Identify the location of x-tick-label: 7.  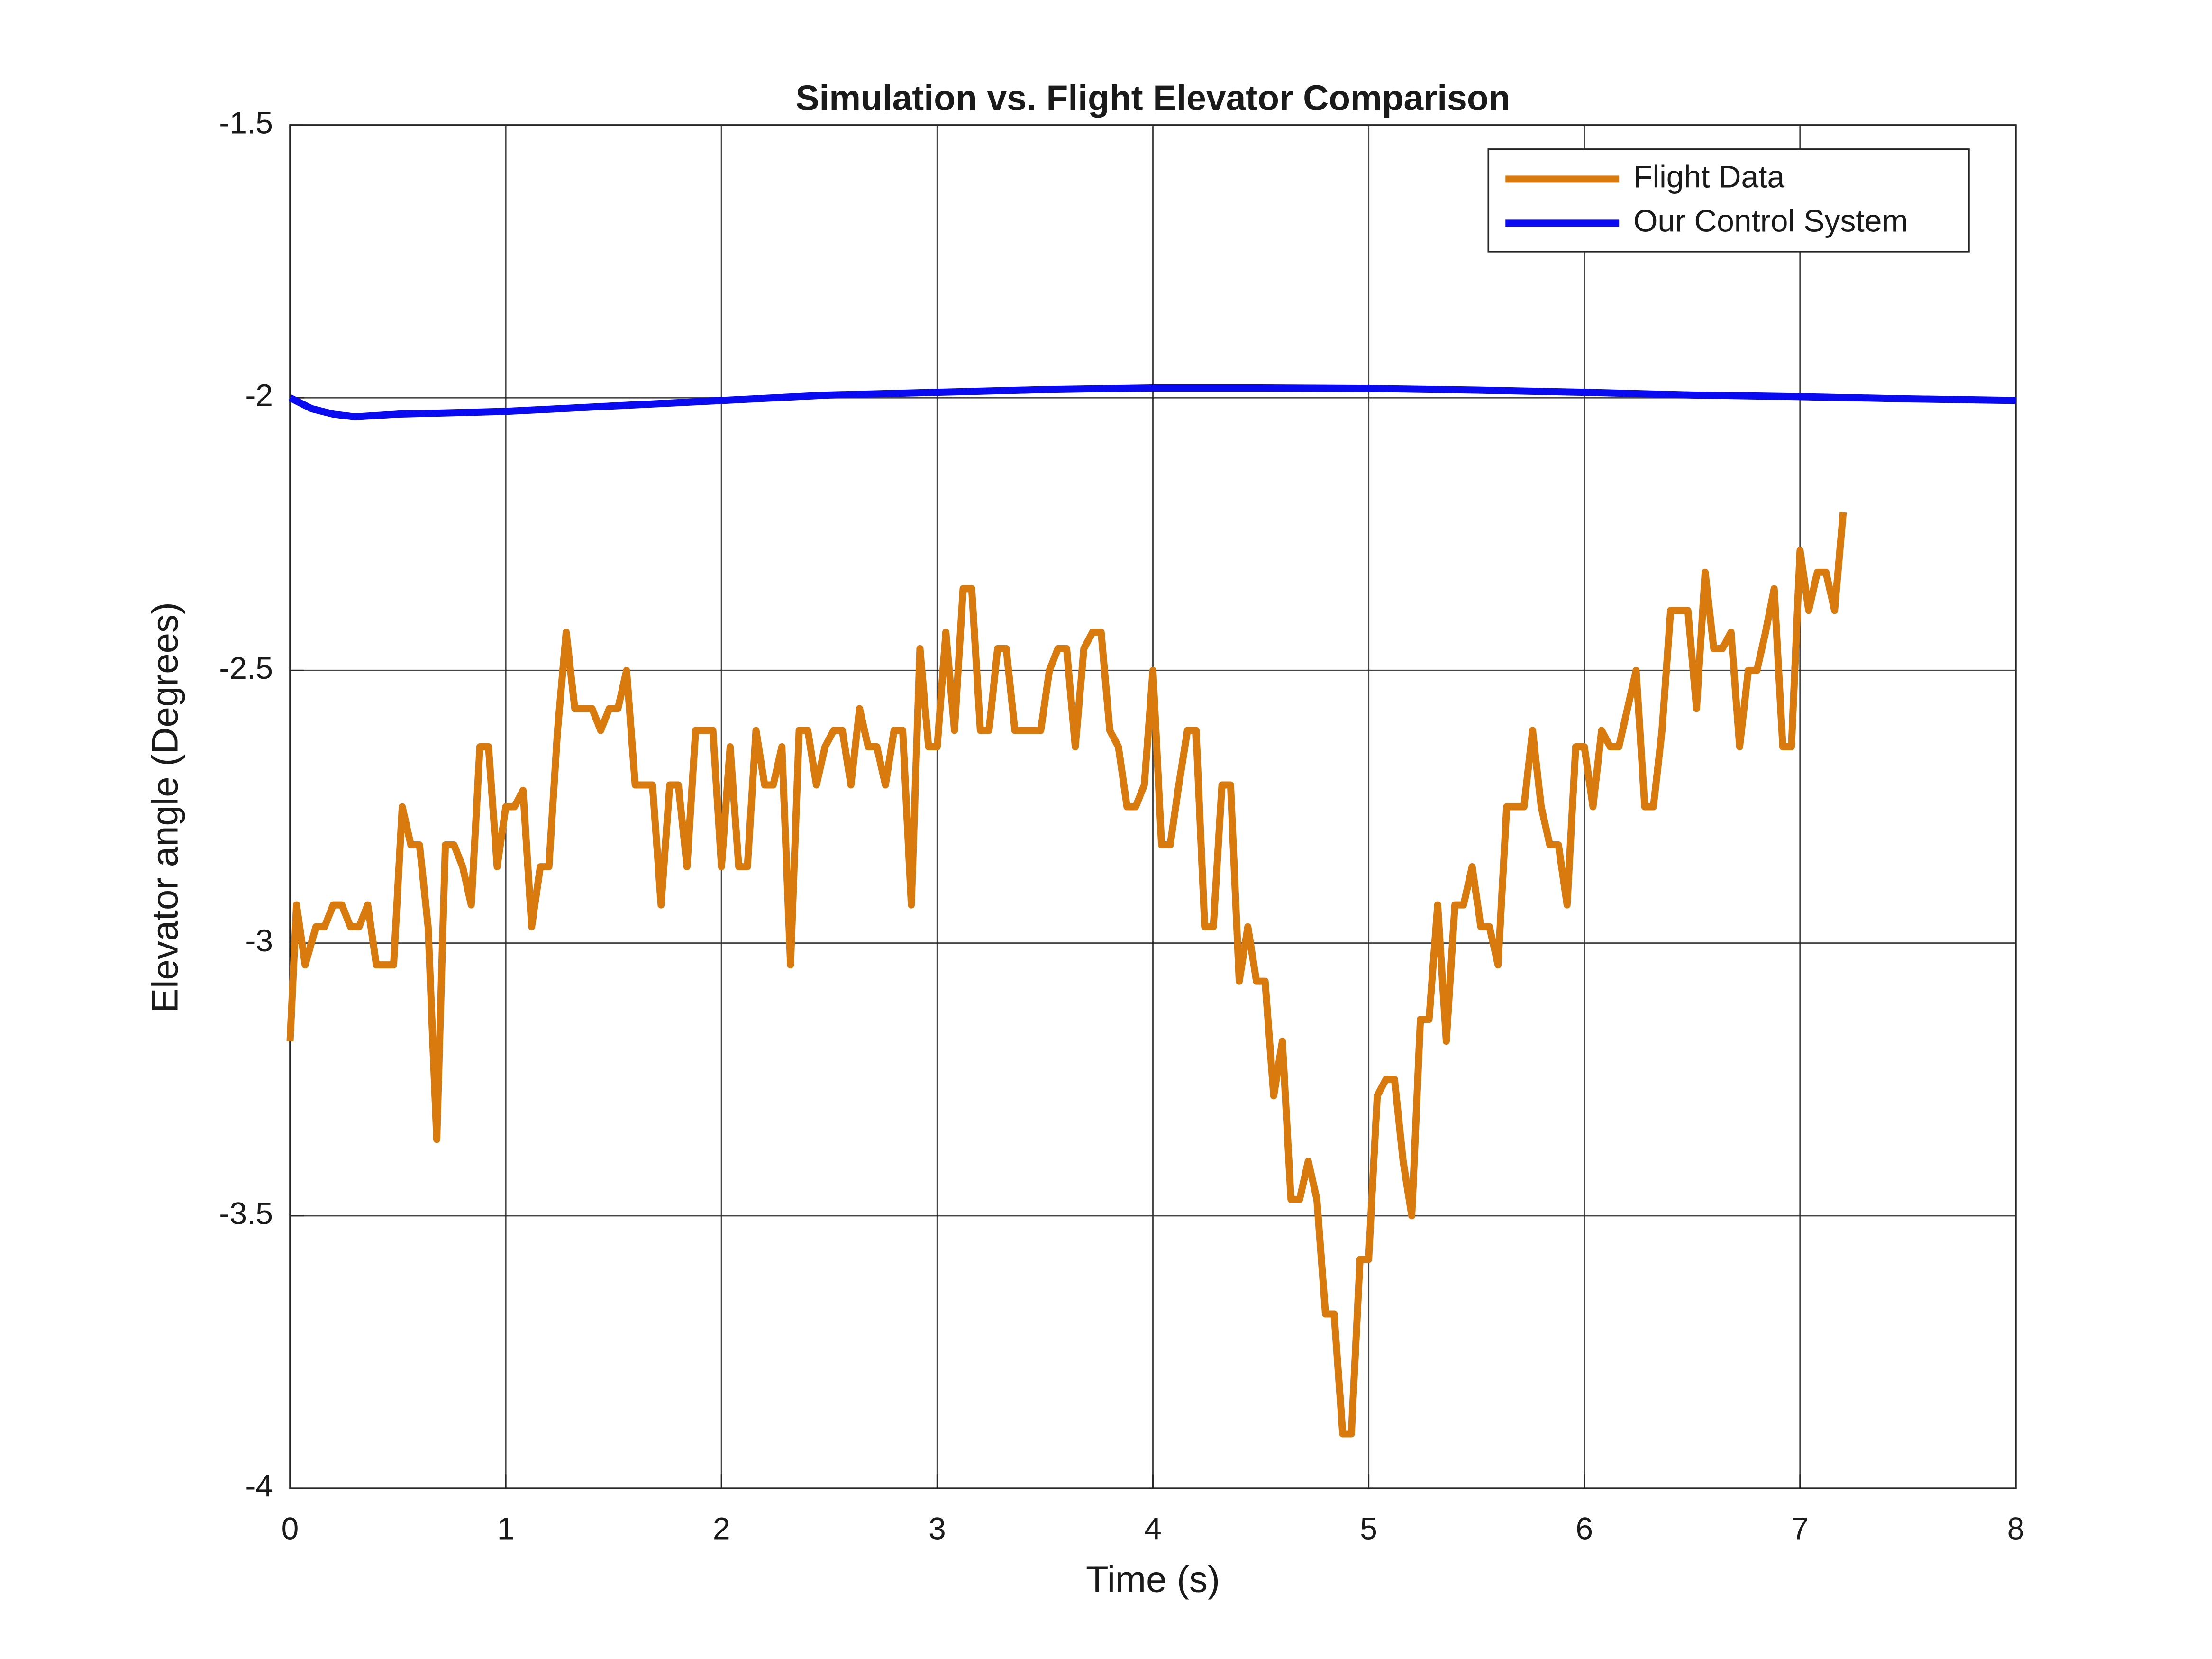
(1800, 1528).